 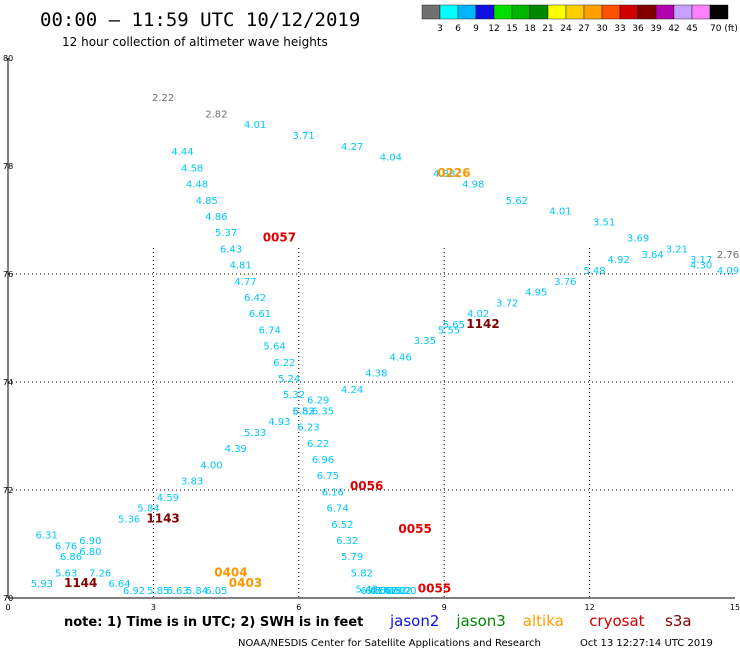 I want to click on wave-height-label: 4.48, so click(x=197, y=185).